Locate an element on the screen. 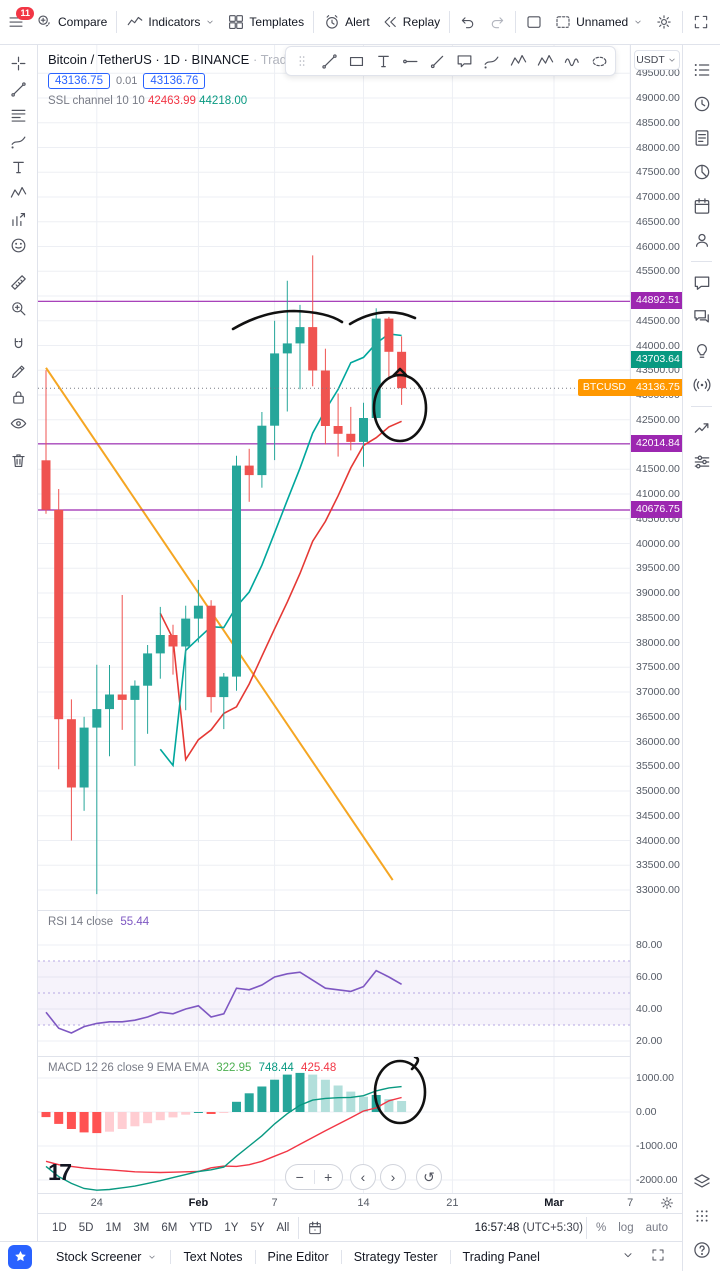 Image resolution: width=720 pixels, height=1271 pixels. calendar-button is located at coordinates (701, 206).